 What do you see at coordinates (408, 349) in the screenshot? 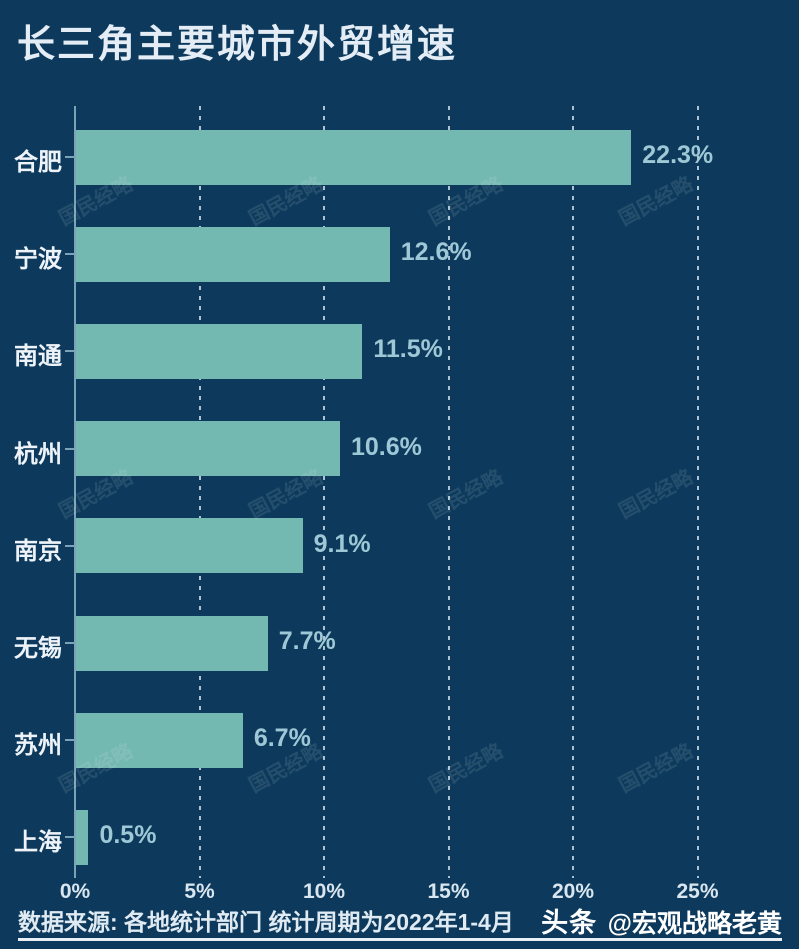
I see `value-label-2: 11.5%` at bounding box center [408, 349].